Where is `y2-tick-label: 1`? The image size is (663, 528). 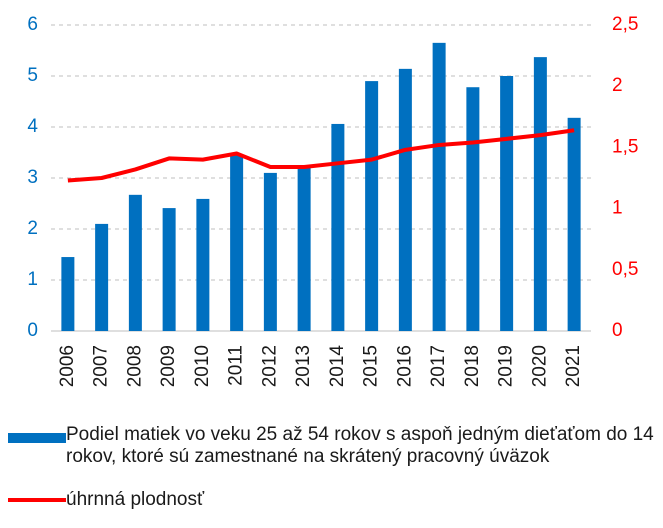
y2-tick-label: 1 is located at coordinates (617, 208).